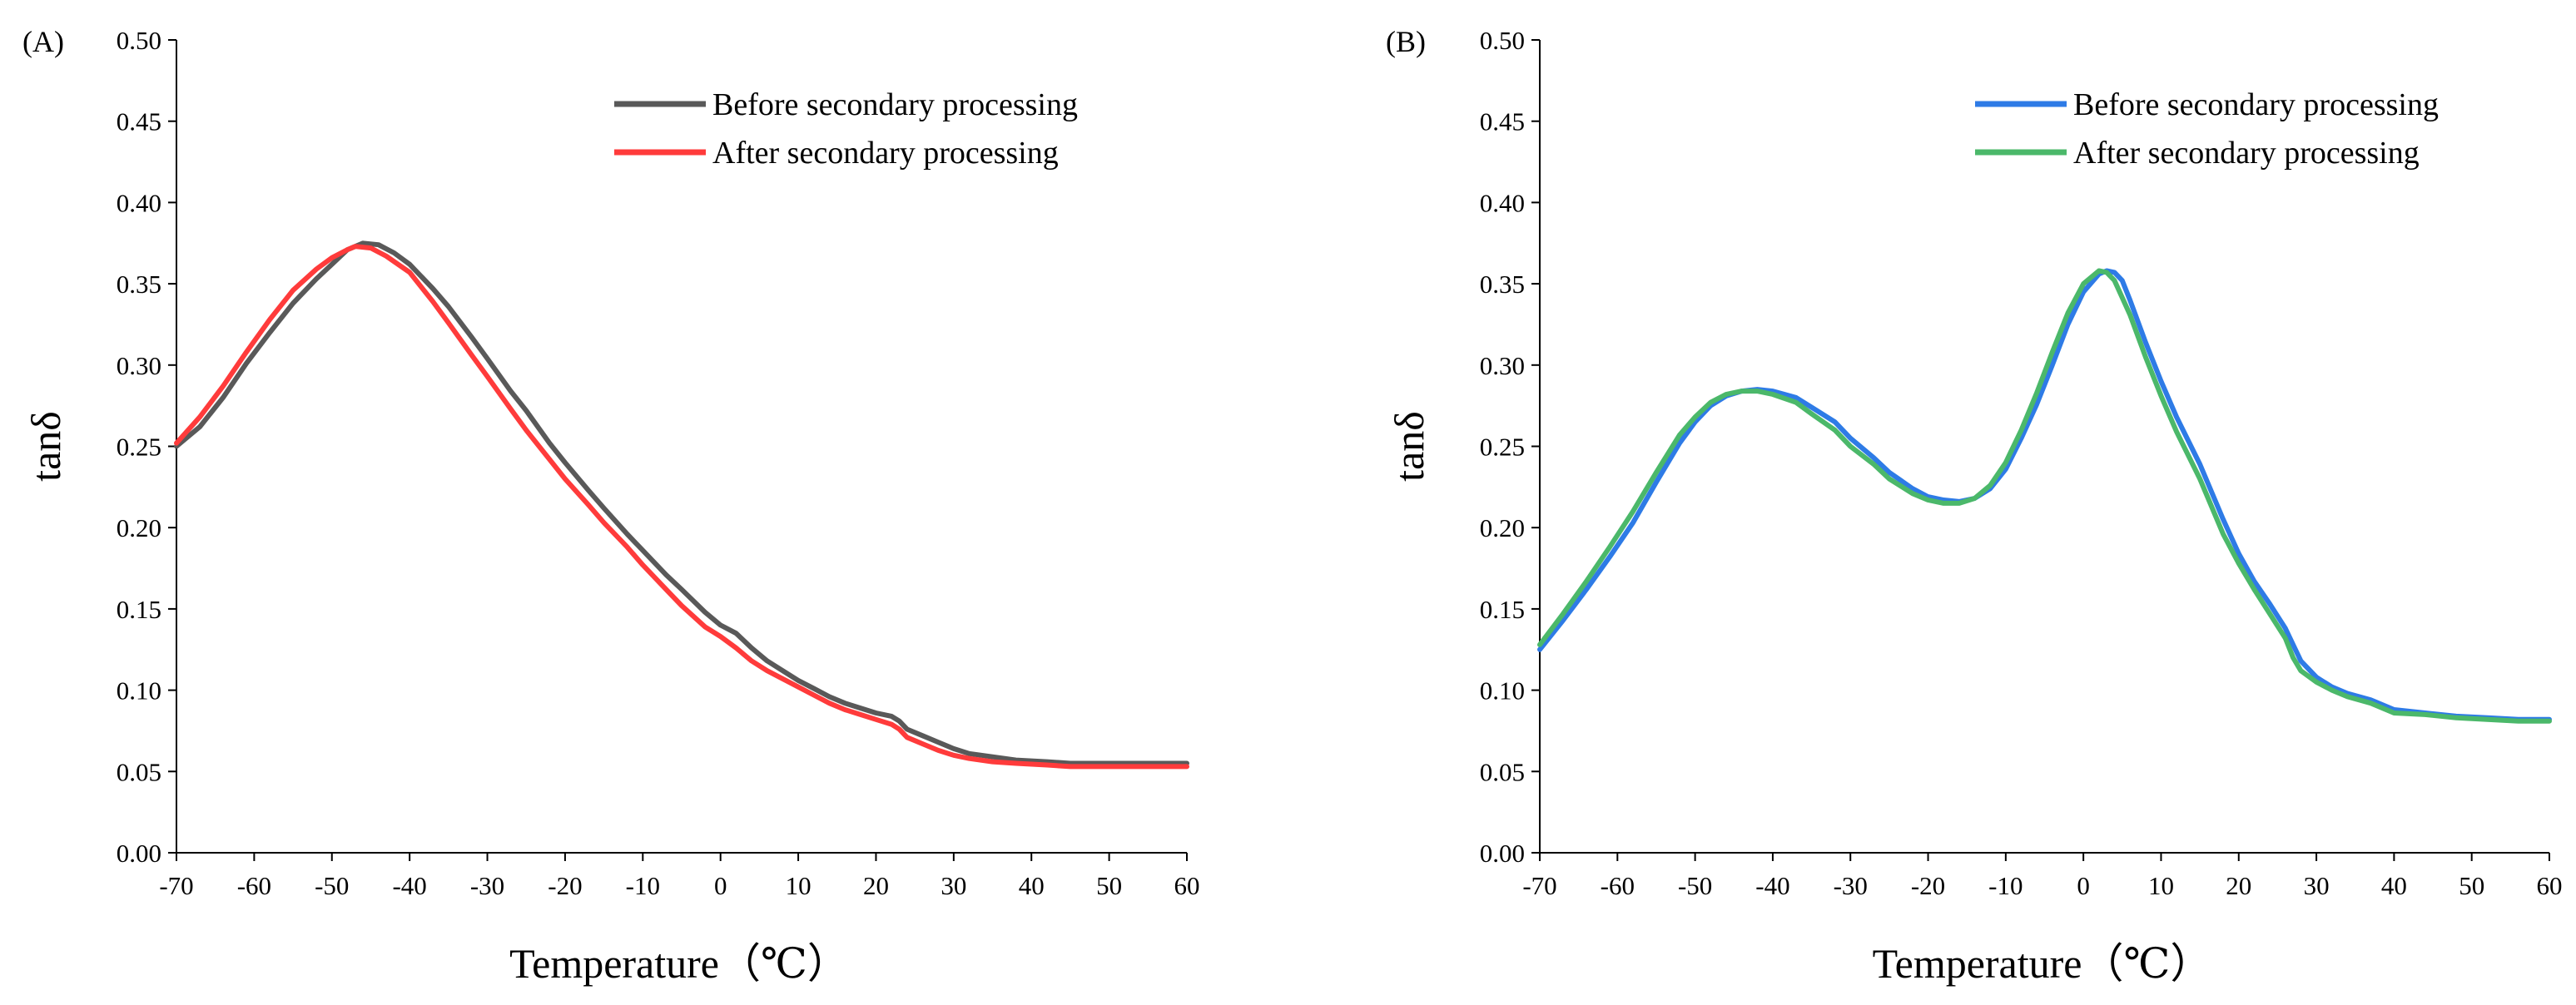 The width and height of the screenshot is (2576, 1005). Describe the element at coordinates (1406, 41) in the screenshot. I see `panel-label: (B)` at that location.